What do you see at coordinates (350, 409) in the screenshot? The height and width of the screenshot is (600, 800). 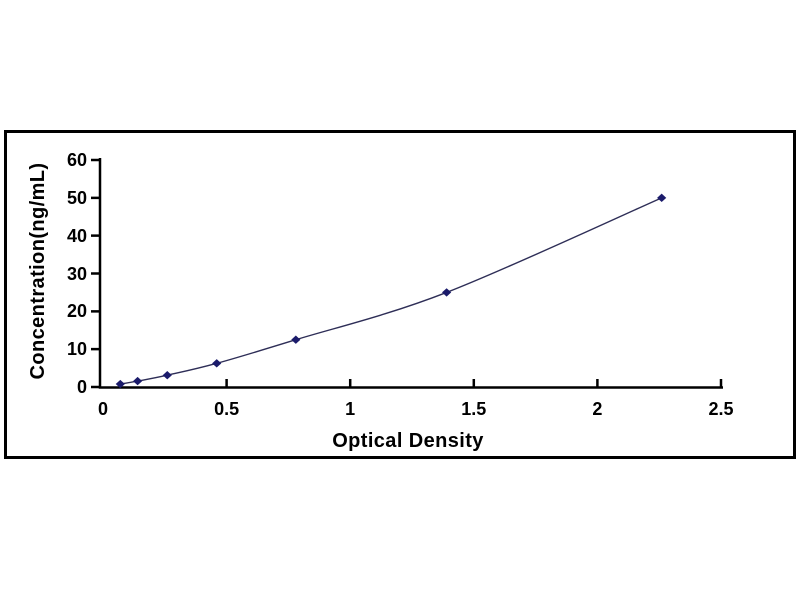 I see `x-tick-label-2: 1` at bounding box center [350, 409].